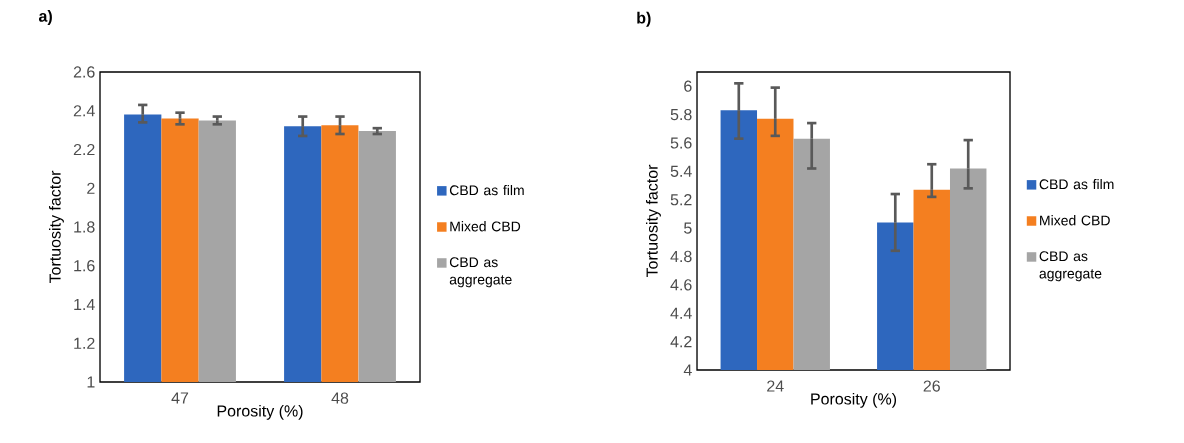 The width and height of the screenshot is (1184, 443). What do you see at coordinates (84, 304) in the screenshot?
I see `y-tick-label: 1.4` at bounding box center [84, 304].